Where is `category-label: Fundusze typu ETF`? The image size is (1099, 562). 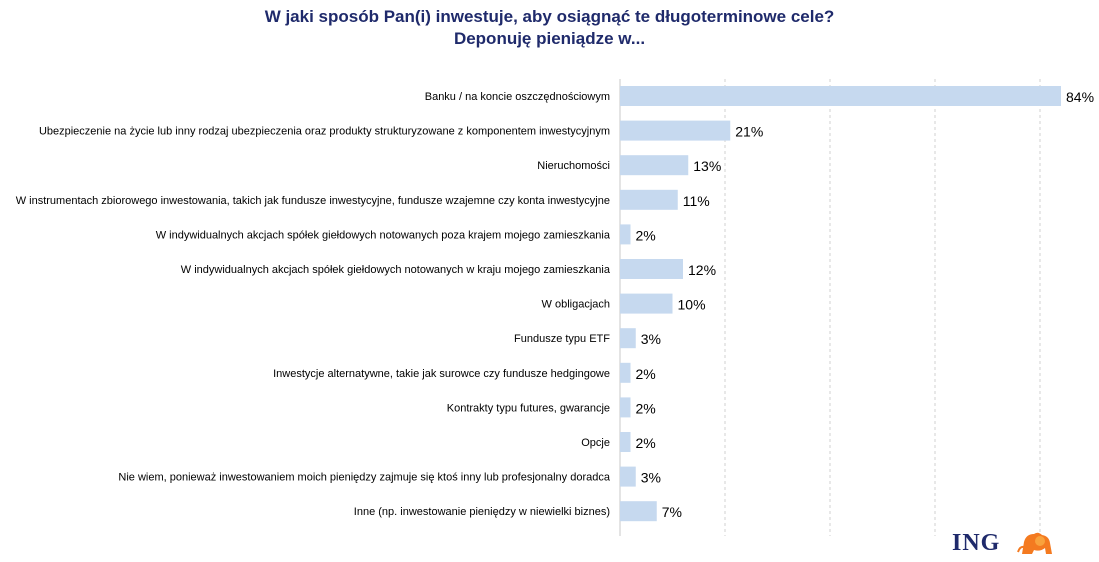
category-label: Fundusze typu ETF is located at coordinates (562, 339).